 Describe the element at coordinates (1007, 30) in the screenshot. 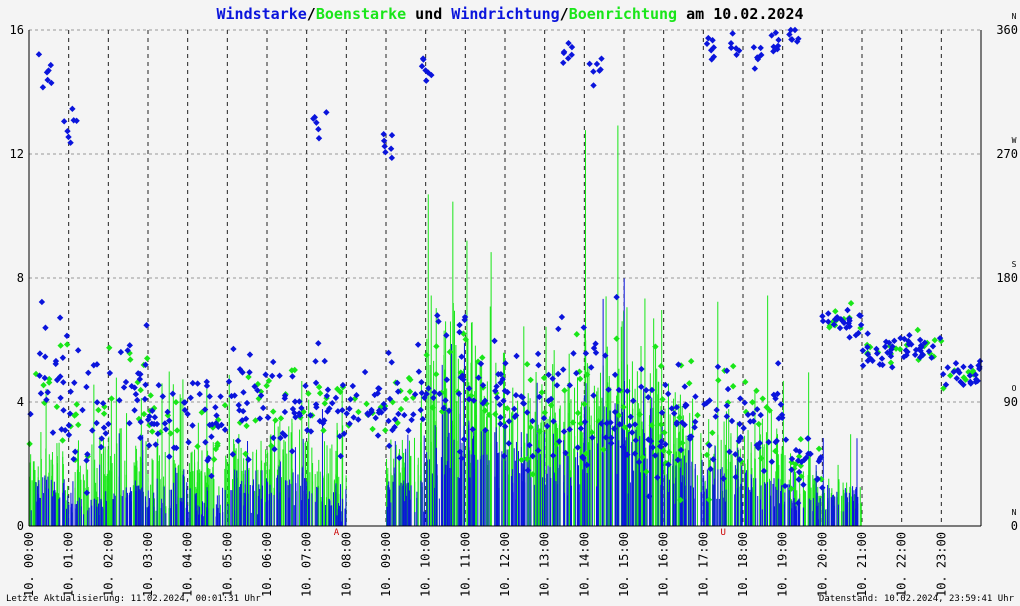

I see `y-right-tick-label: 360` at that location.